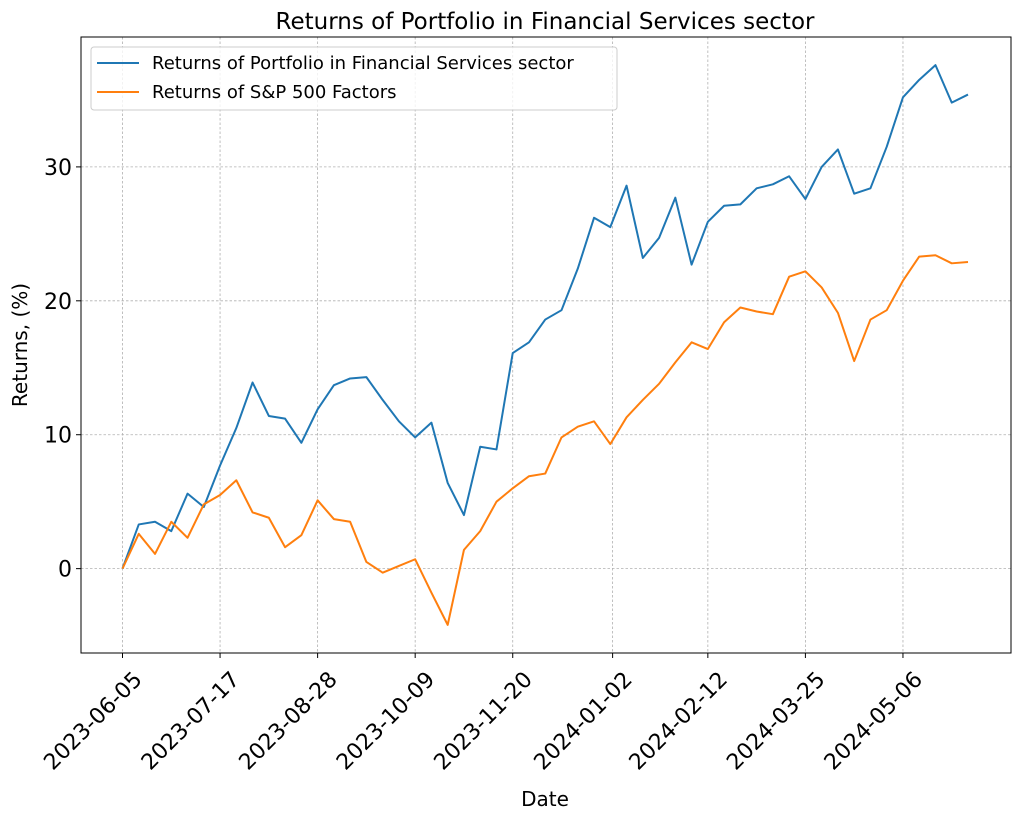 The image size is (1020, 821). I want to click on x-tick-label: 2024-03-25, so click(776, 721).